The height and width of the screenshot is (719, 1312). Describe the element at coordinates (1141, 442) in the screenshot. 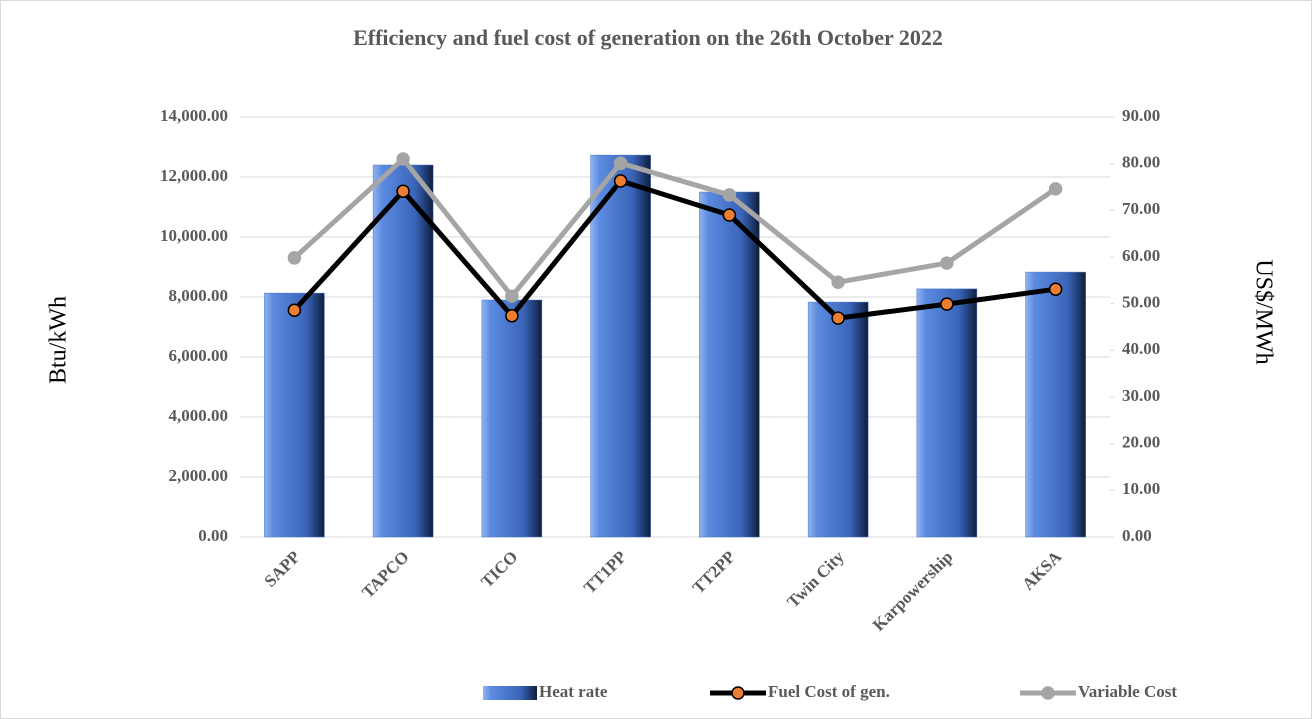

I see `y2-tick-label: 20.00` at that location.